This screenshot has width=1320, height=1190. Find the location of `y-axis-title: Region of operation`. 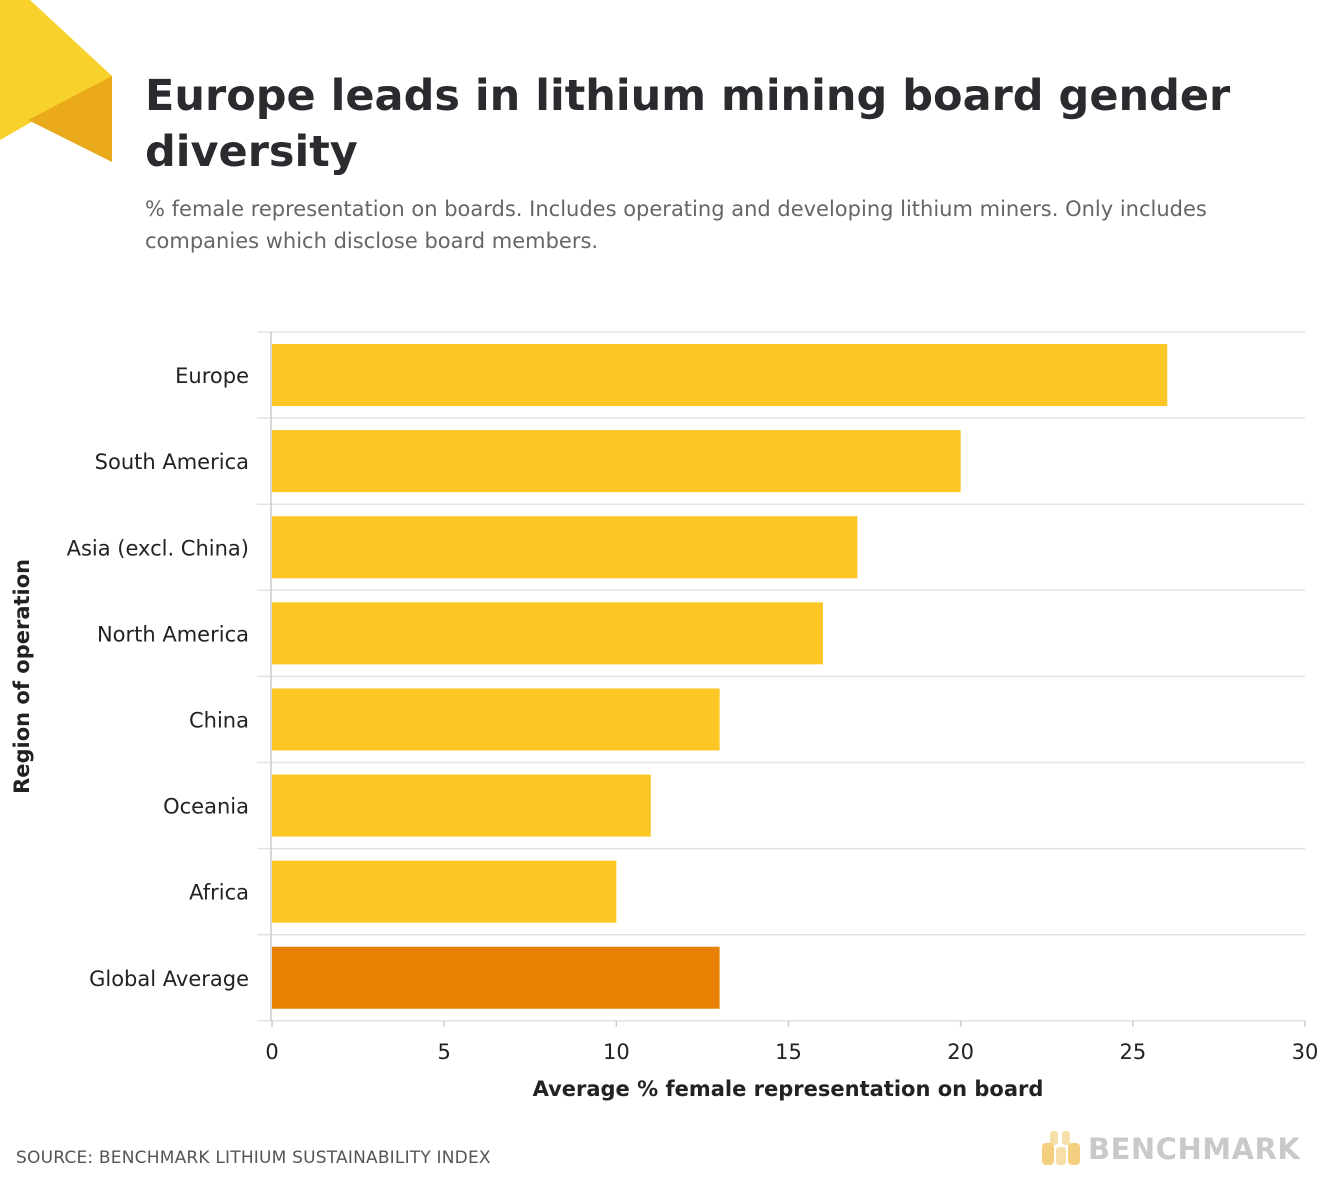

y-axis-title: Region of operation is located at coordinates (22, 676).